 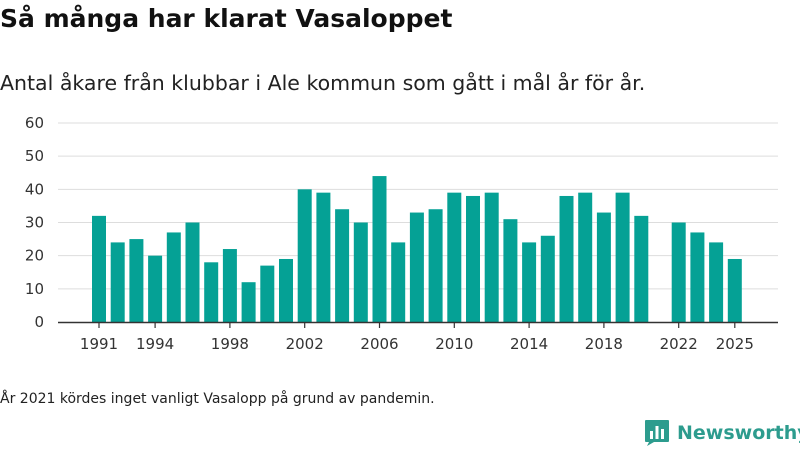 I want to click on bar-2004, so click(x=342, y=265).